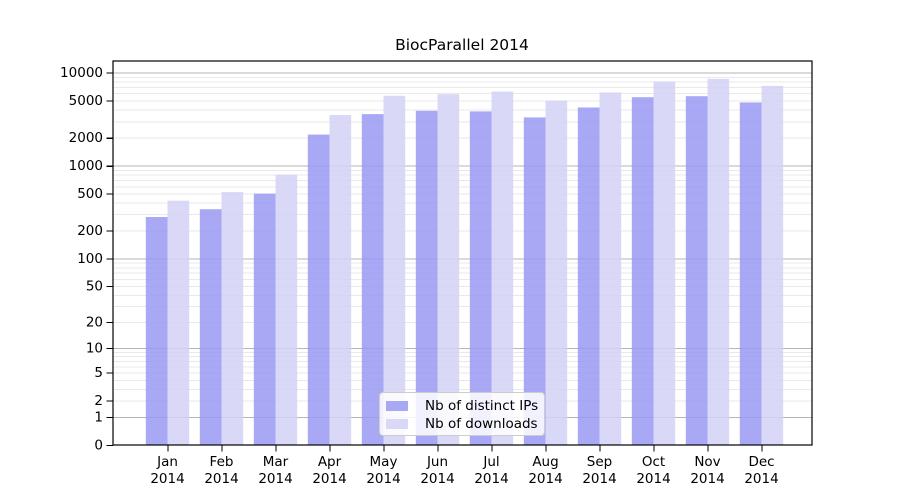 This screenshot has width=900, height=500. Describe the element at coordinates (98, 417) in the screenshot. I see `y-tick-label-1: 1` at that location.